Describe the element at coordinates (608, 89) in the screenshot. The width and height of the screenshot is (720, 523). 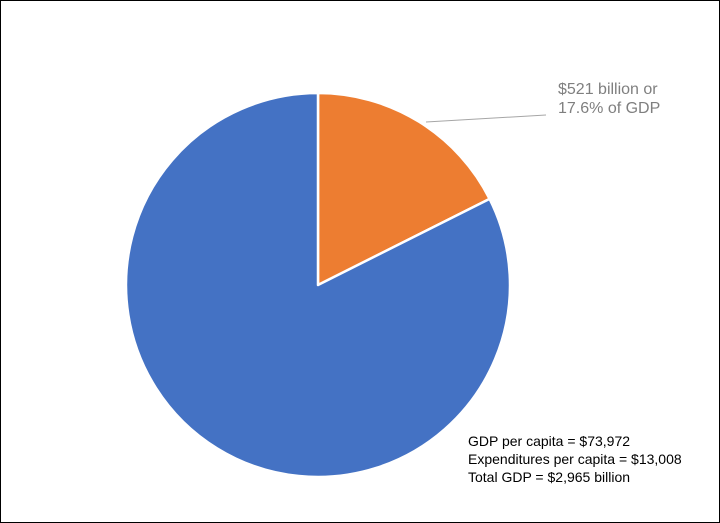
I see `callout-label-line1: $521 billion or` at that location.